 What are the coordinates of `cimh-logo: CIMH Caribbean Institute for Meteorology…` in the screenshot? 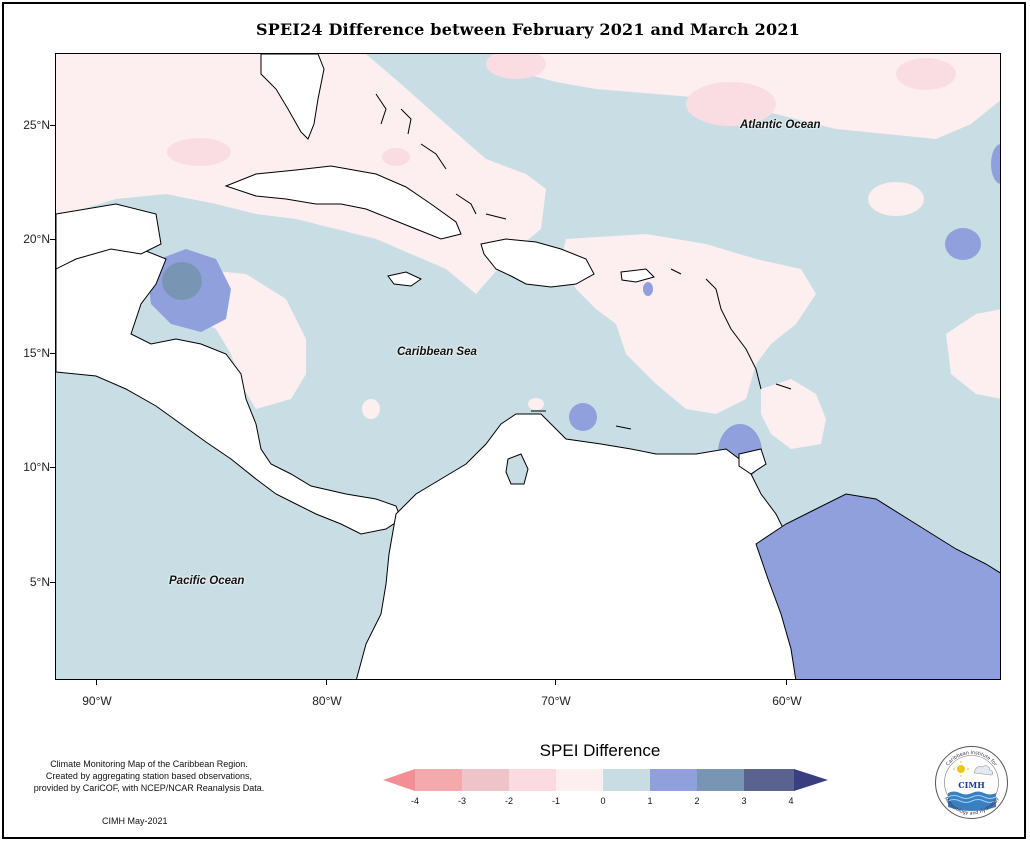 It's located at (971, 782).